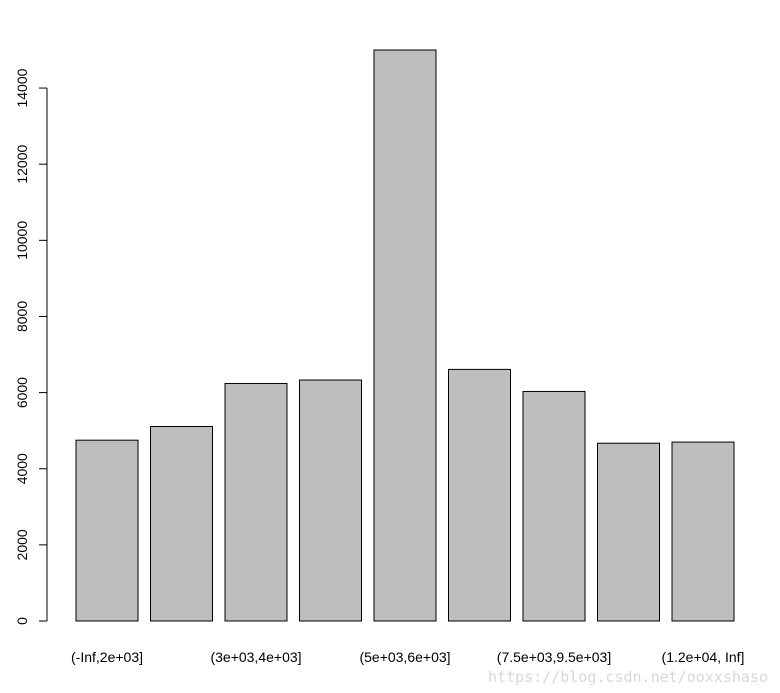 This screenshot has width=780, height=693. What do you see at coordinates (107, 657) in the screenshot?
I see `x-tick-label: (-Inf,2e+03]` at bounding box center [107, 657].